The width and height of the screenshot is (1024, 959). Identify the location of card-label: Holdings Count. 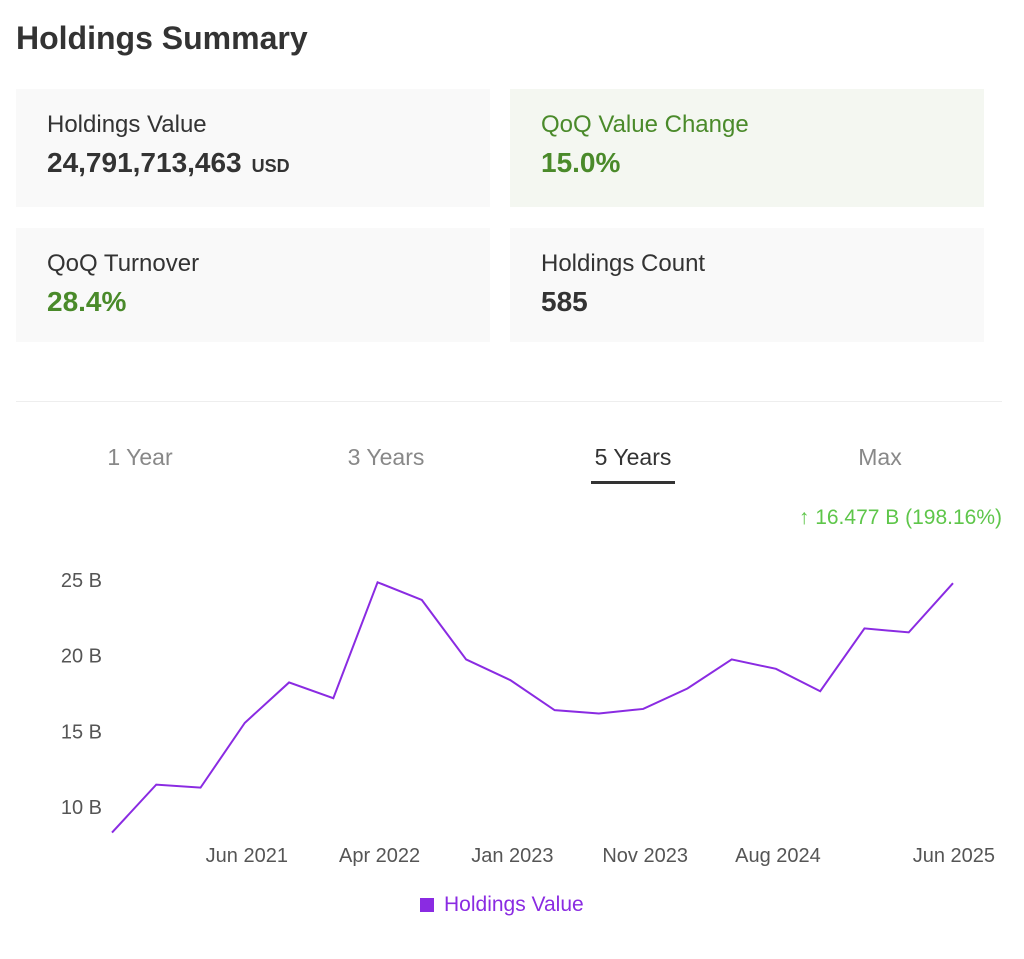
(623, 263).